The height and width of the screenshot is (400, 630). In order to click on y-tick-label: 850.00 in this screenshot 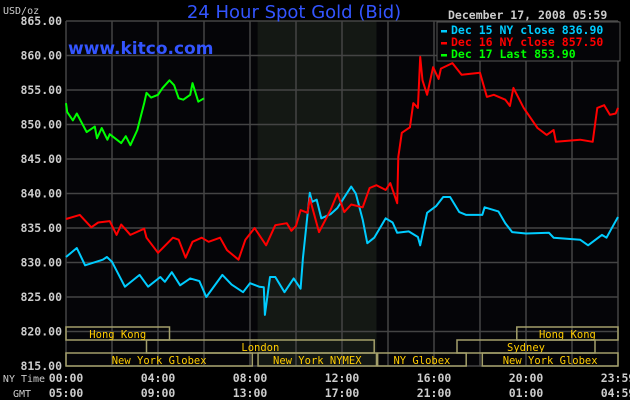, I will do `click(41, 125)`.